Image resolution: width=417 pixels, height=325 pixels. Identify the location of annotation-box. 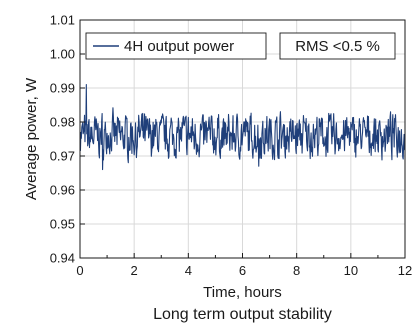
(337, 46).